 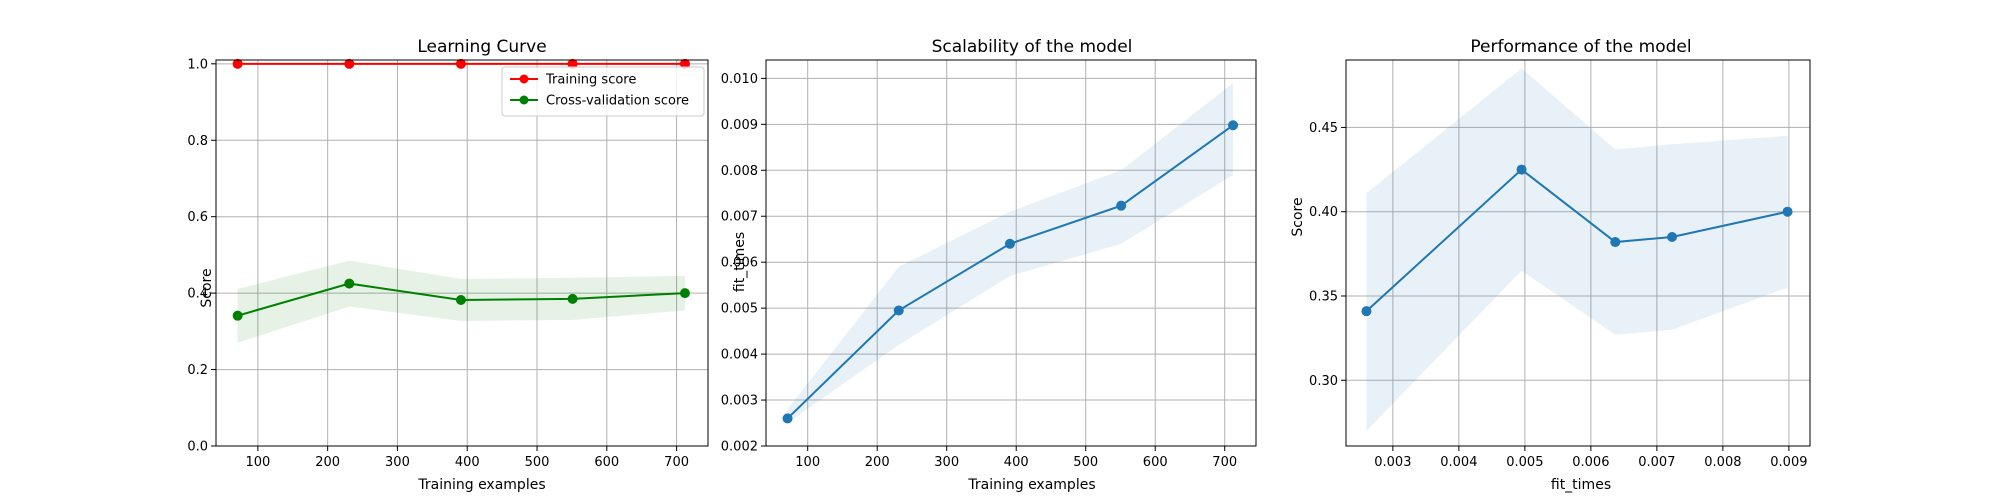 I want to click on y-tick-label: 0.010, so click(x=739, y=79).